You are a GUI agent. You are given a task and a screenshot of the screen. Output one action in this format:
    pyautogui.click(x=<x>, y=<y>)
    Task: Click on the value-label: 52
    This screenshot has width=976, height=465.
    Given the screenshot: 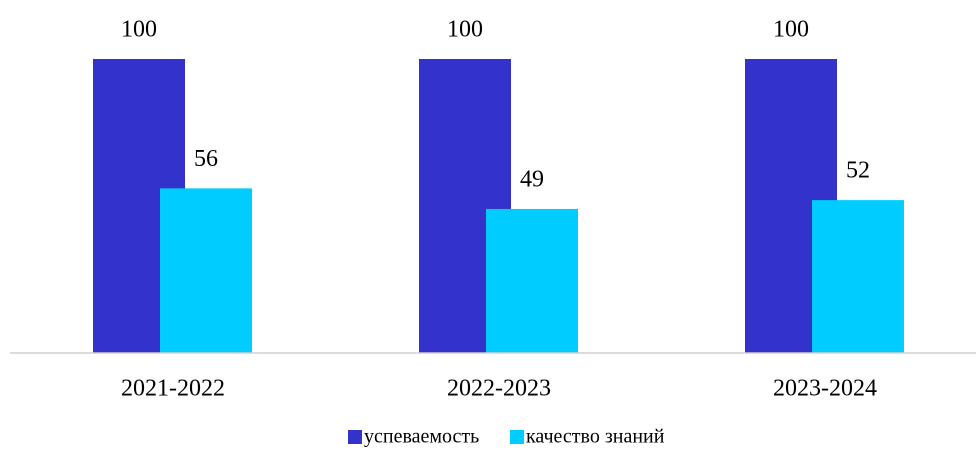 What is the action you would take?
    pyautogui.click(x=858, y=171)
    